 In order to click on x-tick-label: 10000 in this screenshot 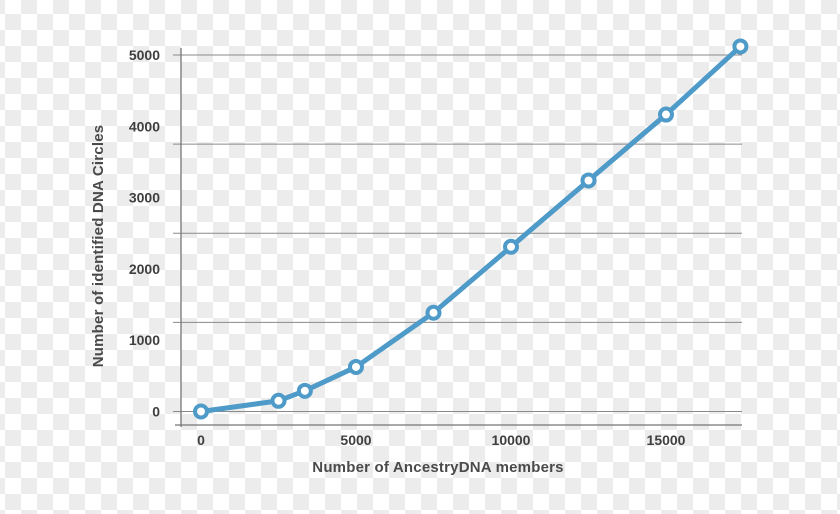, I will do `click(511, 440)`.